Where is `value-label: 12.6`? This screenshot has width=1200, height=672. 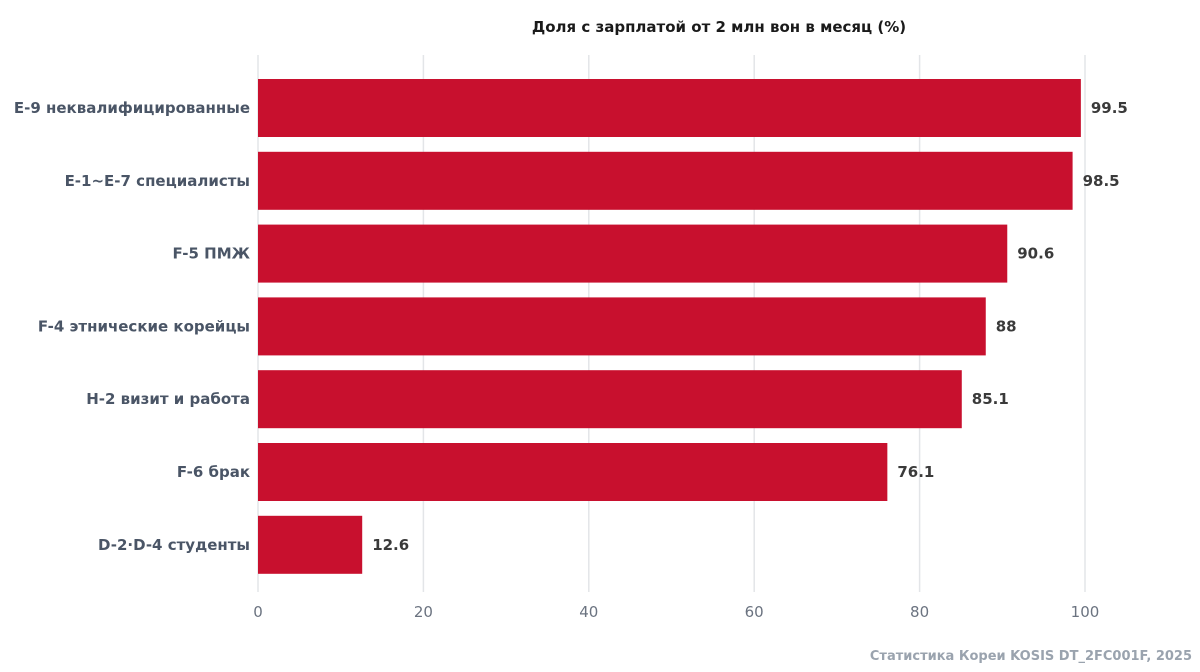 value-label: 12.6 is located at coordinates (390, 545).